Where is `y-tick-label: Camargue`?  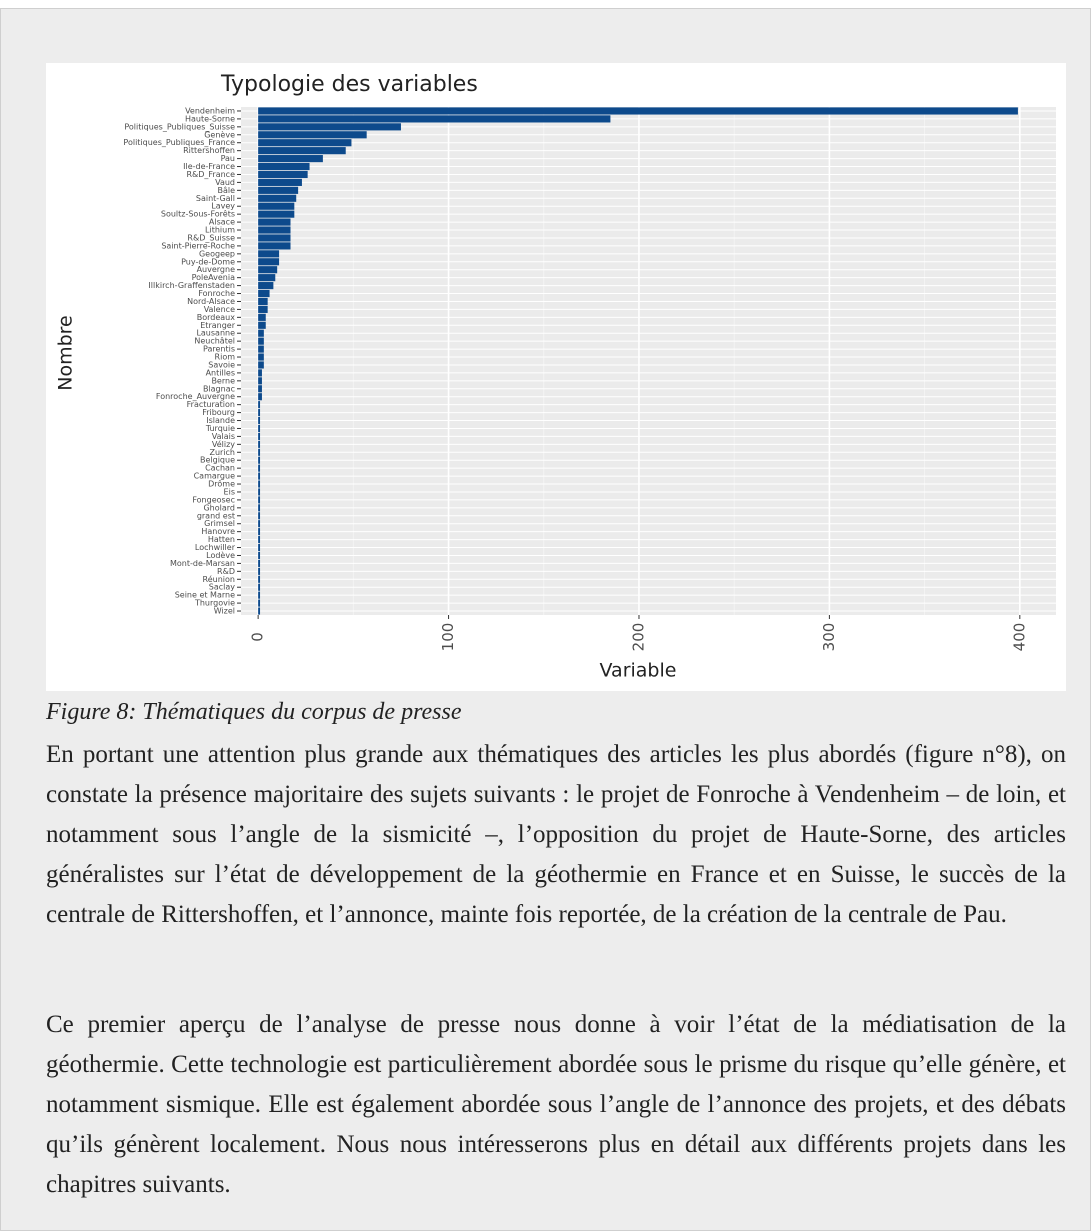
y-tick-label: Camargue is located at coordinates (214, 476).